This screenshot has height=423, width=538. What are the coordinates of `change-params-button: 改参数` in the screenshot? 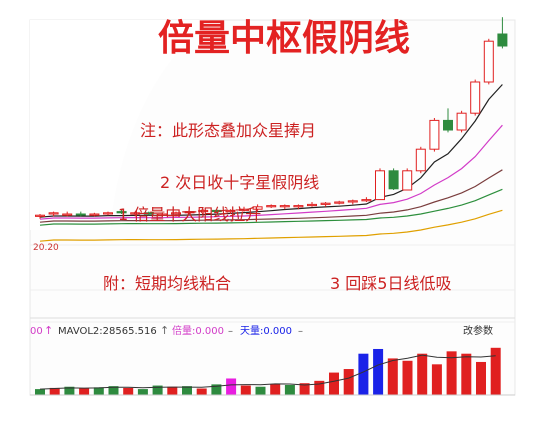 It's located at (478, 330).